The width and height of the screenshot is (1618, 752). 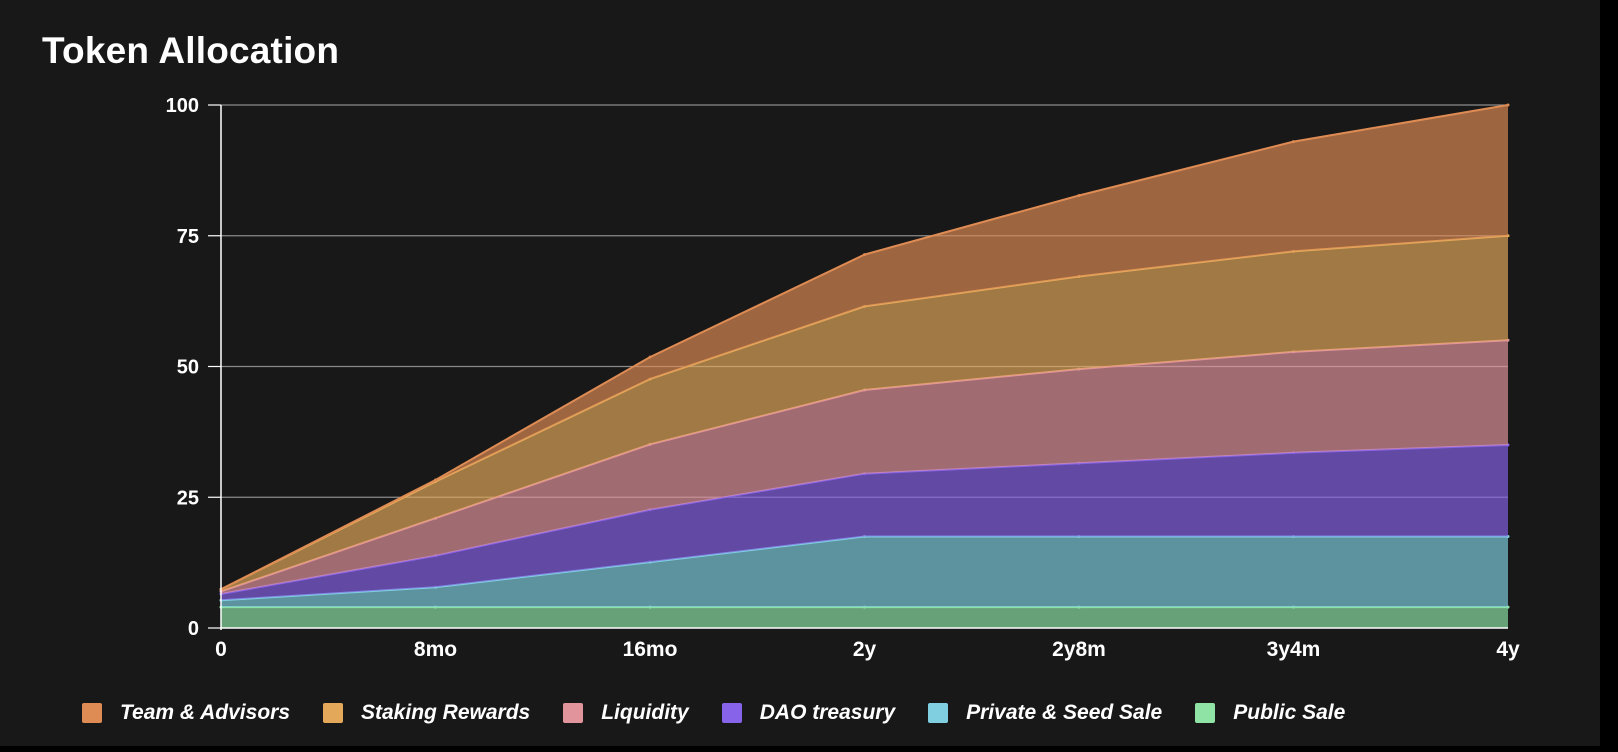 What do you see at coordinates (1294, 649) in the screenshot?
I see `x-tick-label: 3y4m` at bounding box center [1294, 649].